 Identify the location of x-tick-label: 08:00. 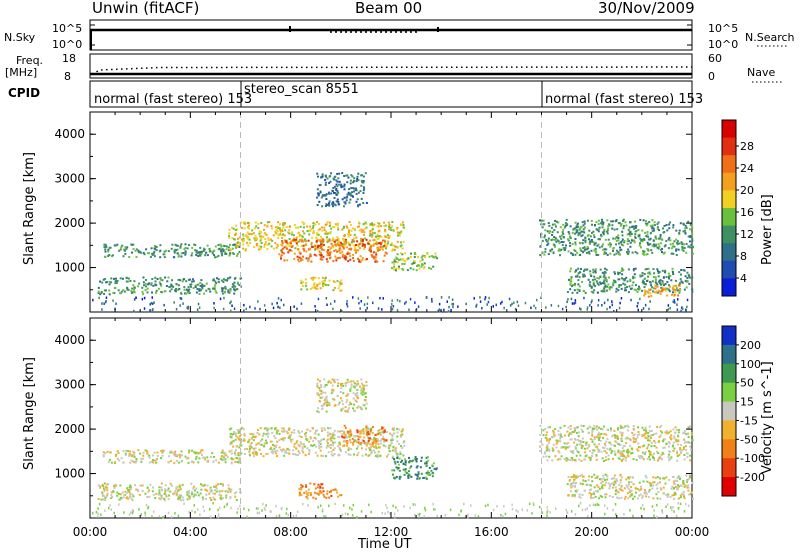
(290, 532).